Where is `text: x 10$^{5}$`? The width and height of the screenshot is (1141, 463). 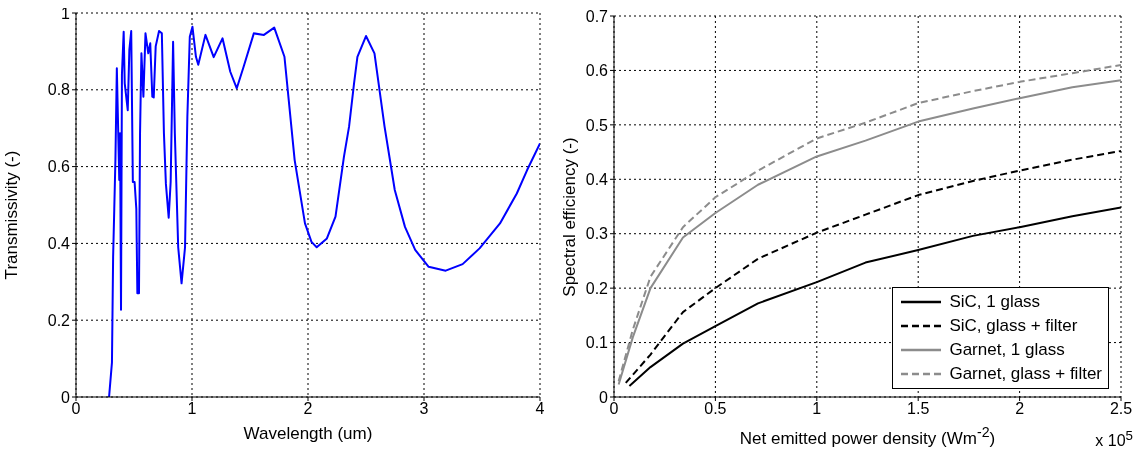 text: x 10$^{5}$ is located at coordinates (1114, 439).